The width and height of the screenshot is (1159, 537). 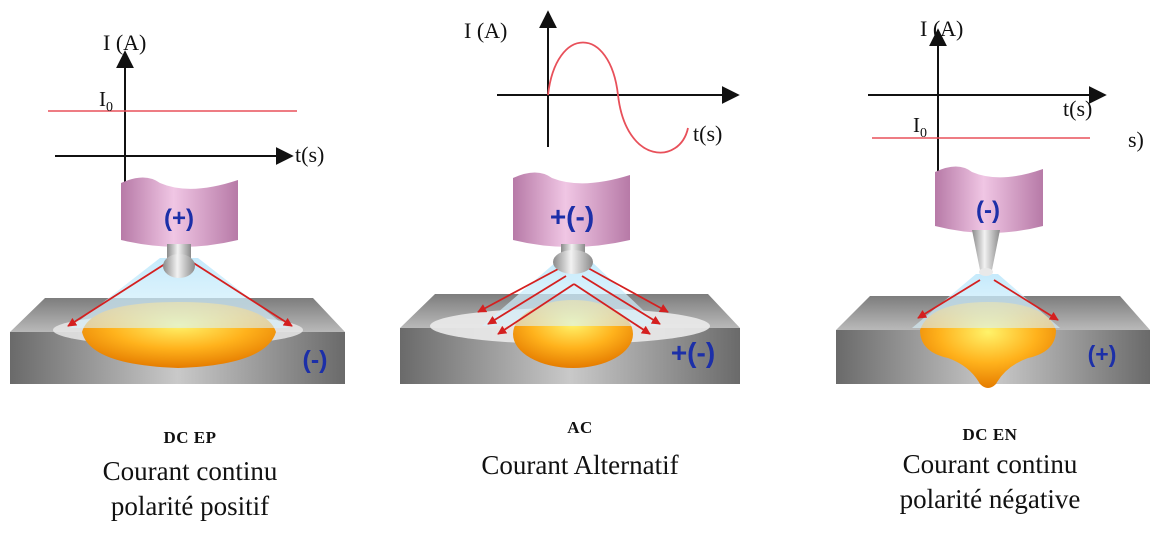 I want to click on electrode-pointed-tip, so click(x=986, y=250).